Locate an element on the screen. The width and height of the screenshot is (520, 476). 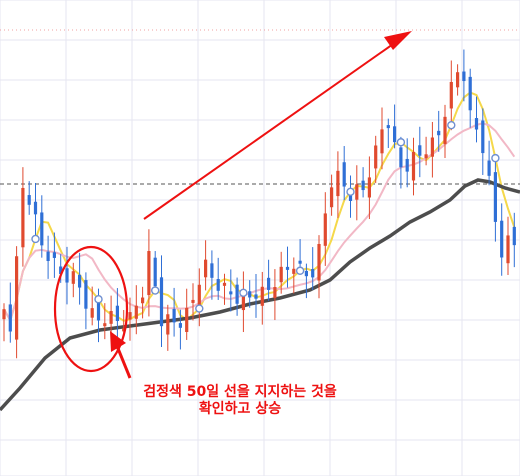
annotation-line-1: 검정색 50일 선을 지지하는 것을 is located at coordinates (240, 392).